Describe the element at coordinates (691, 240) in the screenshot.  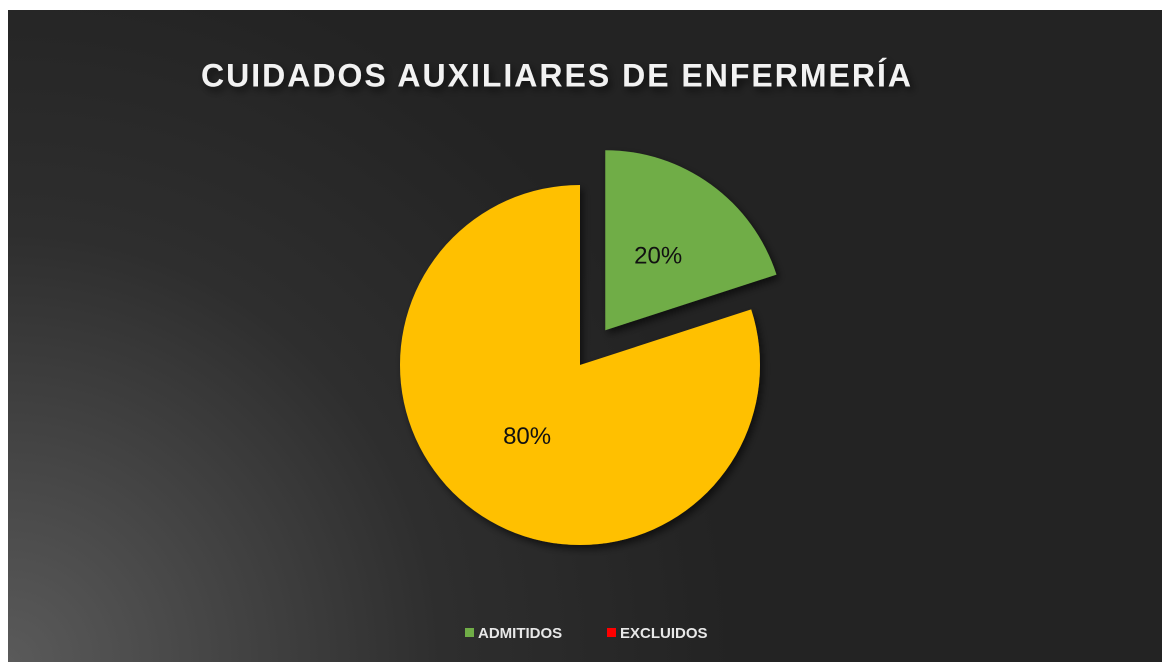
I see `pie-slice` at that location.